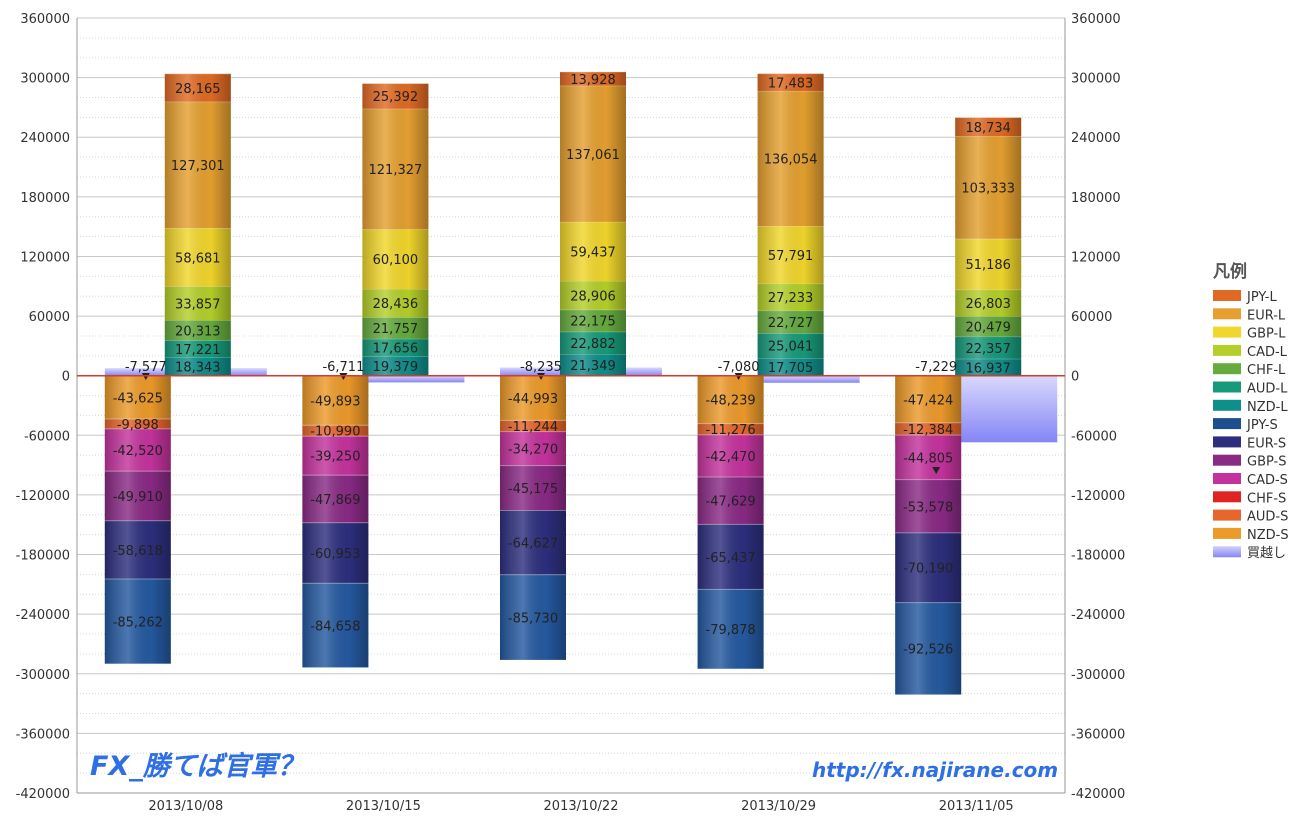 This screenshot has height=819, width=1307. Describe the element at coordinates (988, 265) in the screenshot. I see `long-data-label: 51,186` at that location.